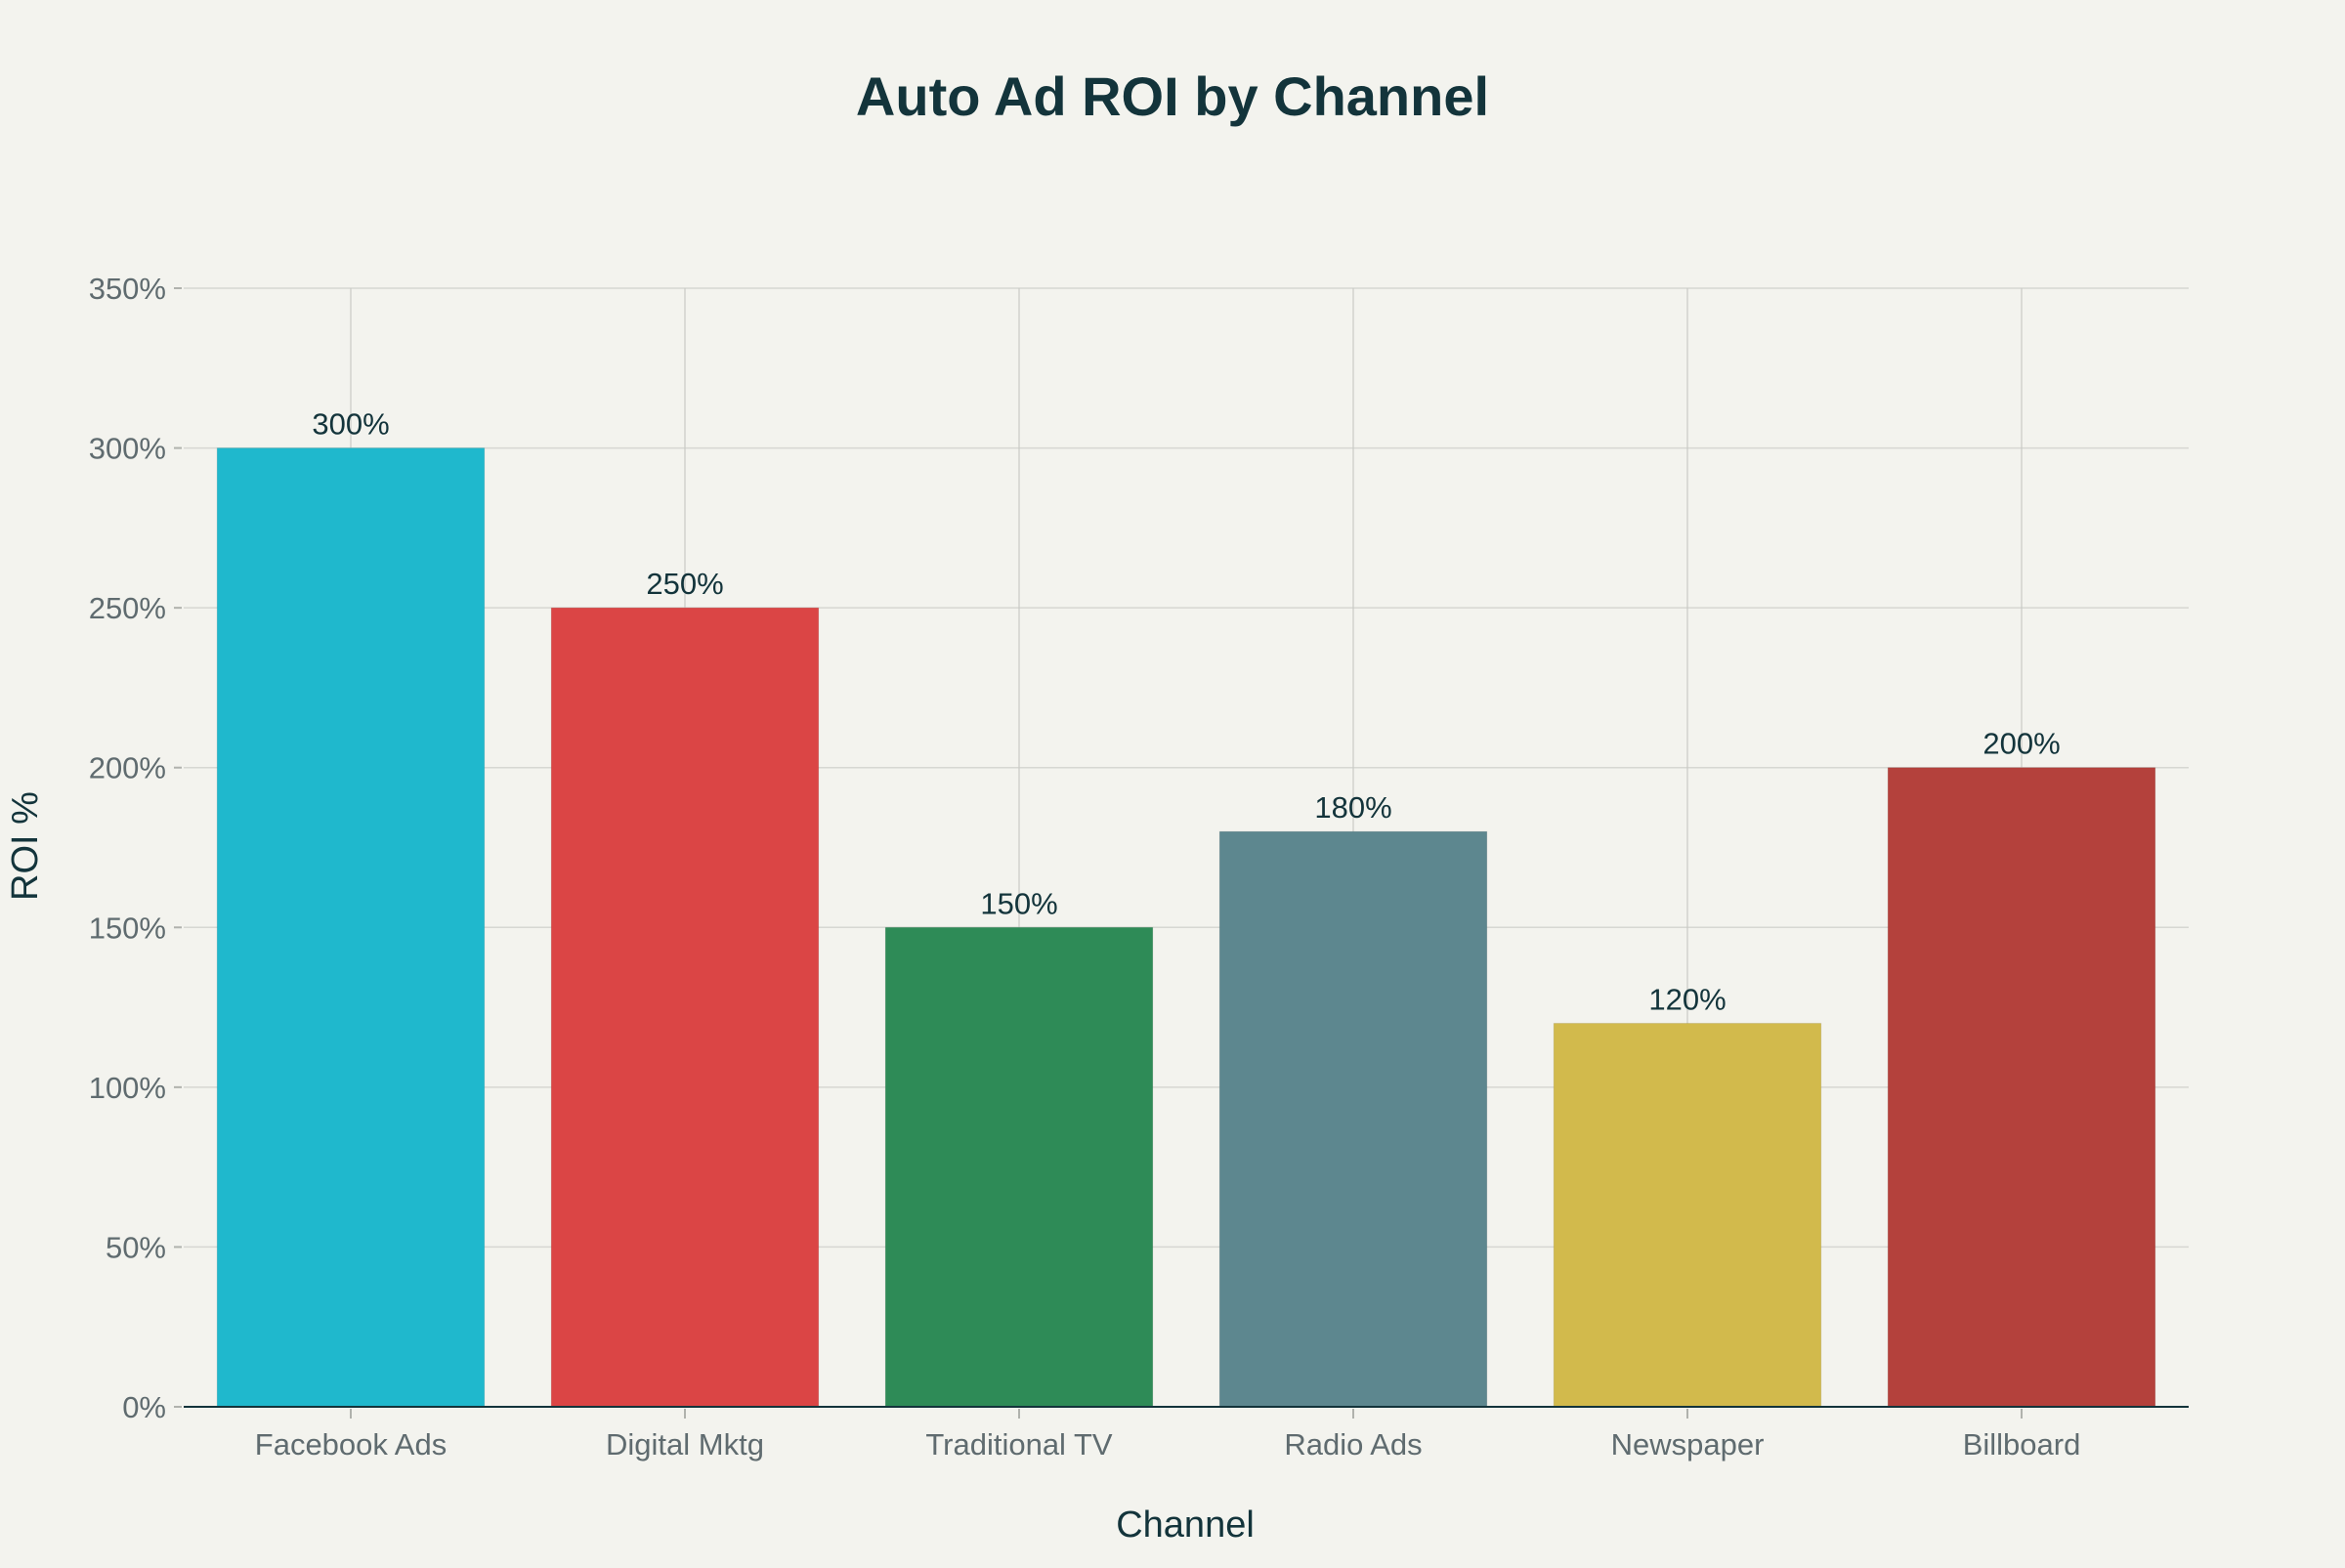 Image resolution: width=2345 pixels, height=1568 pixels. Describe the element at coordinates (1172, 96) in the screenshot. I see `chart-title: Auto Ad ROI by Channel` at that location.